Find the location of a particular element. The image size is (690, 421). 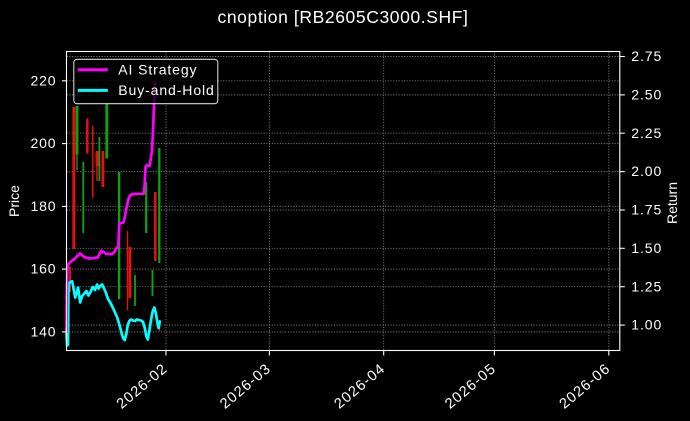

svg-text: 2.50 is located at coordinates (646, 95).